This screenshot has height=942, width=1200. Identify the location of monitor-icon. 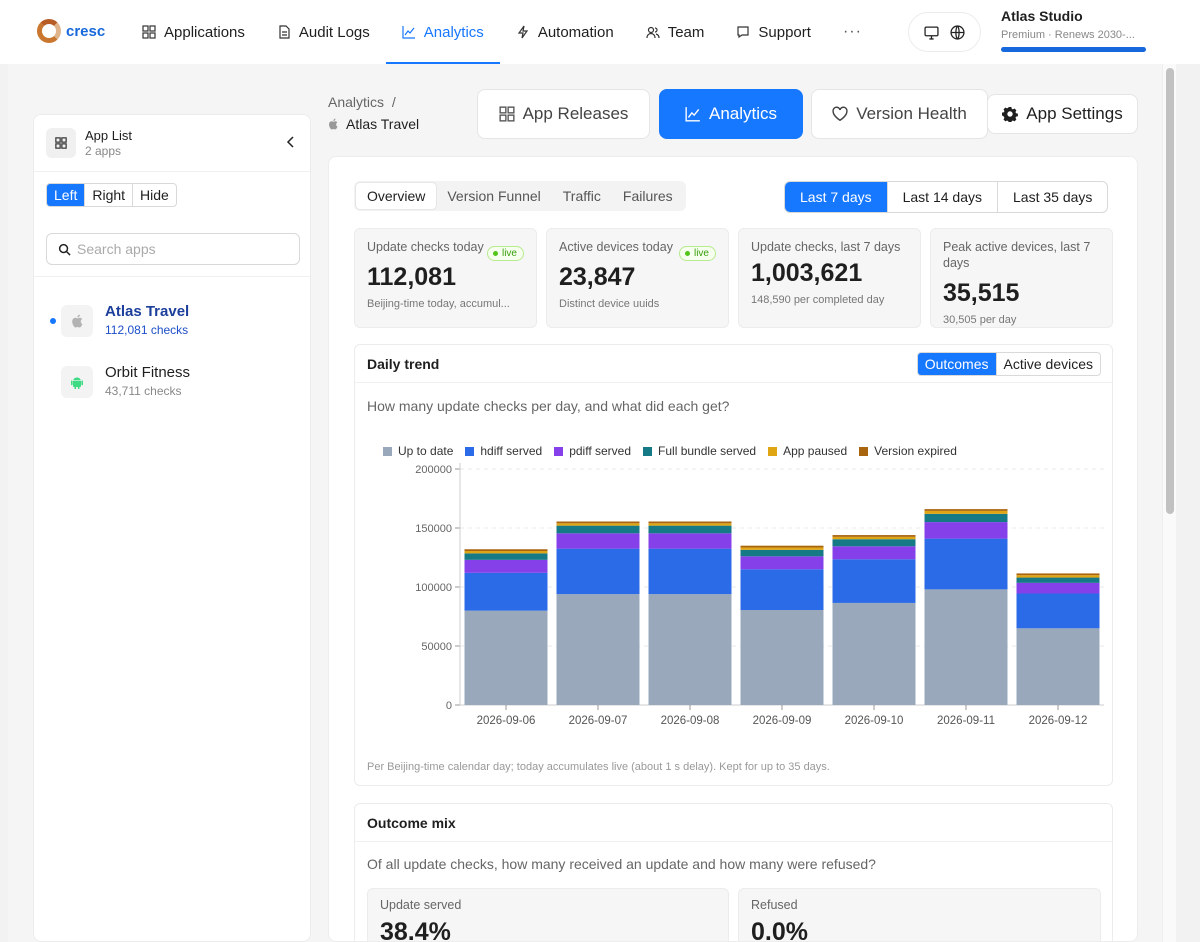
(931, 32).